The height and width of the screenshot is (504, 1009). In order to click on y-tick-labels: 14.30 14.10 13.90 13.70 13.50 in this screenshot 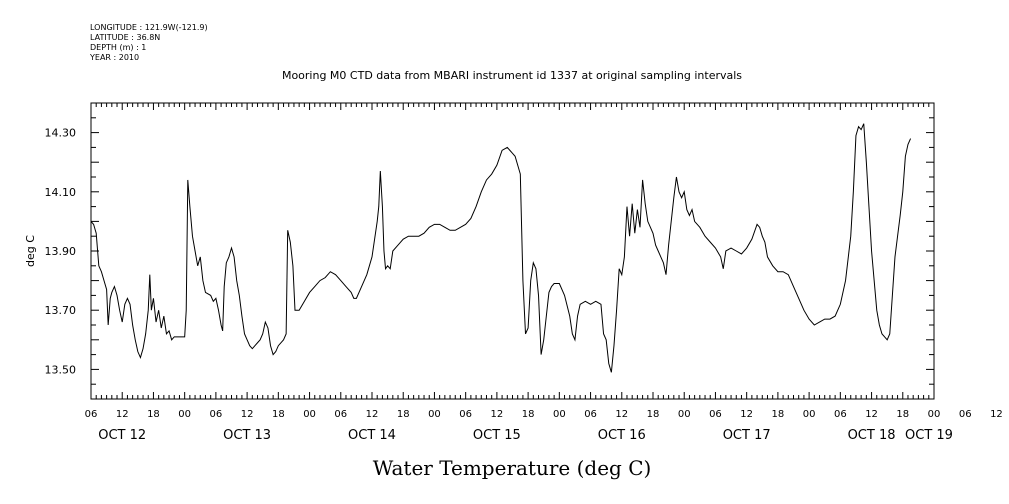, I will do `click(61, 252)`.